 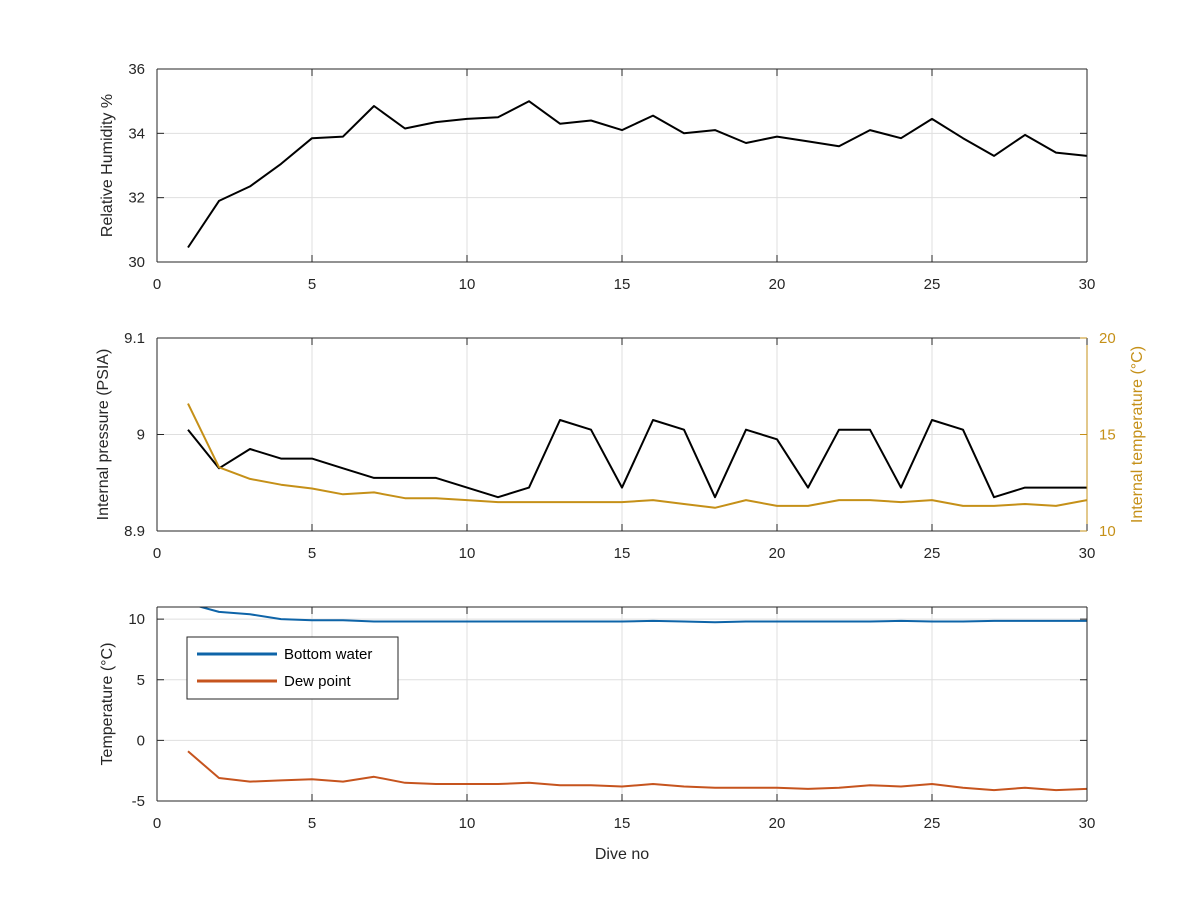 I want to click on series-line-bottom-water, so click(x=642, y=615).